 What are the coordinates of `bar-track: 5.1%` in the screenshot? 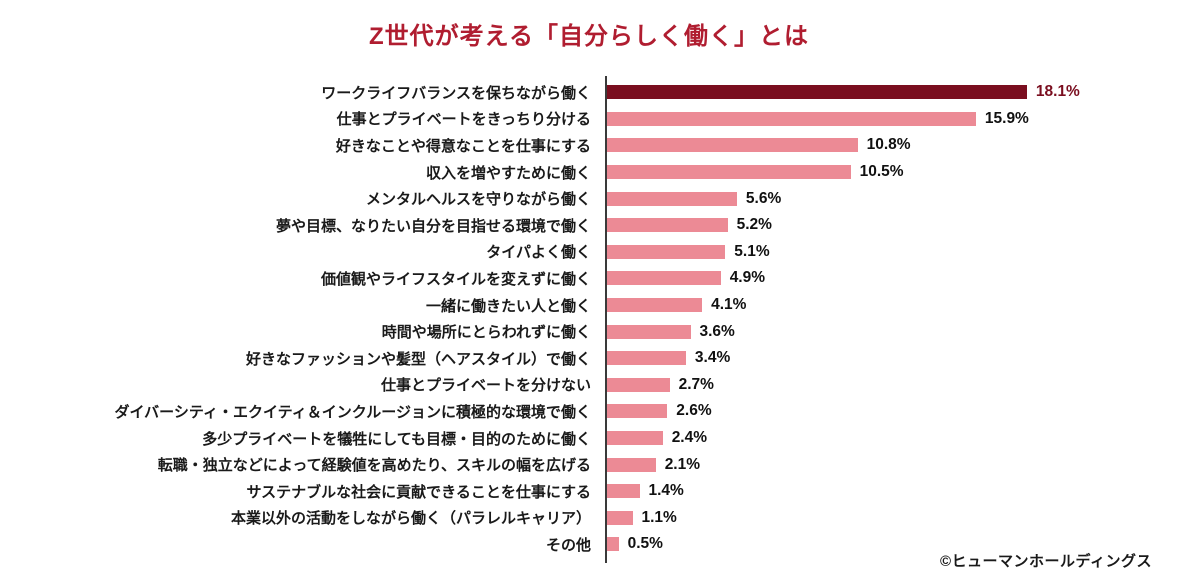 It's located at (891, 252).